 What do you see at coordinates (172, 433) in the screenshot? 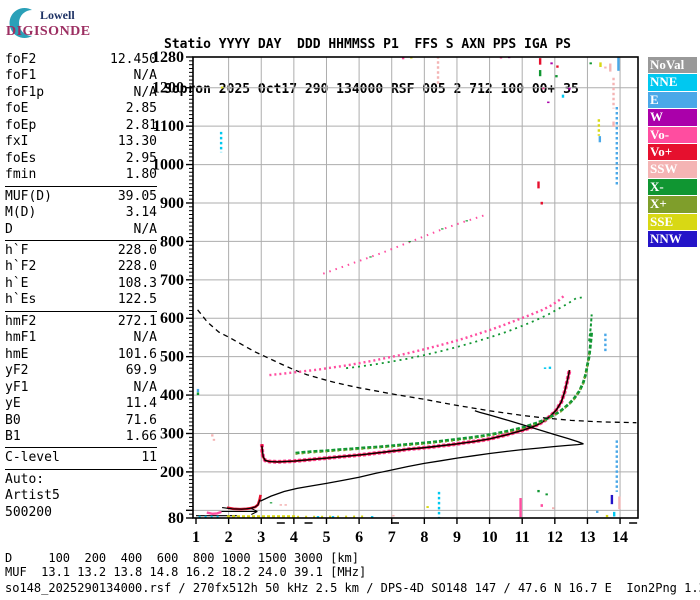
I see `y-tick-label: 300` at bounding box center [172, 433].